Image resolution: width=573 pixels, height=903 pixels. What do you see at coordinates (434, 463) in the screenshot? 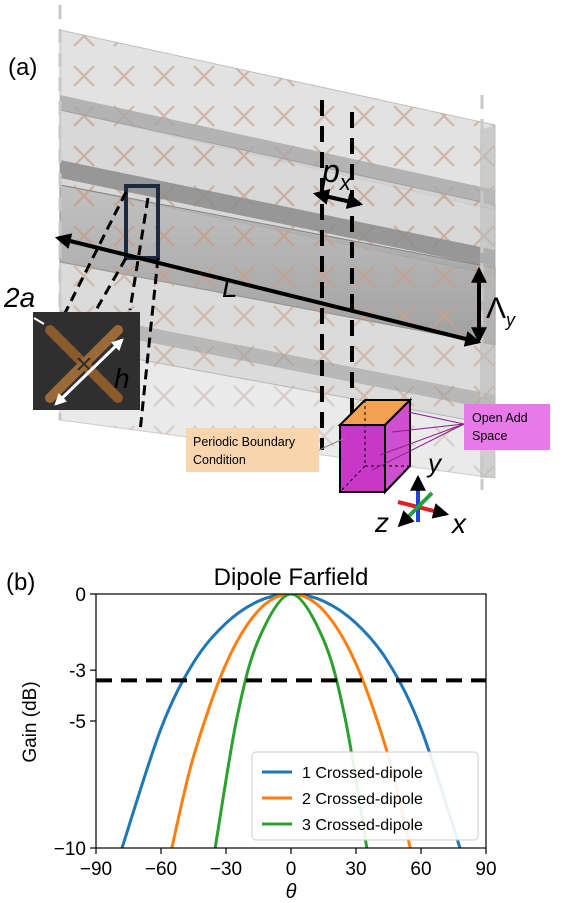
I see `axis-y-label: y` at bounding box center [434, 463].